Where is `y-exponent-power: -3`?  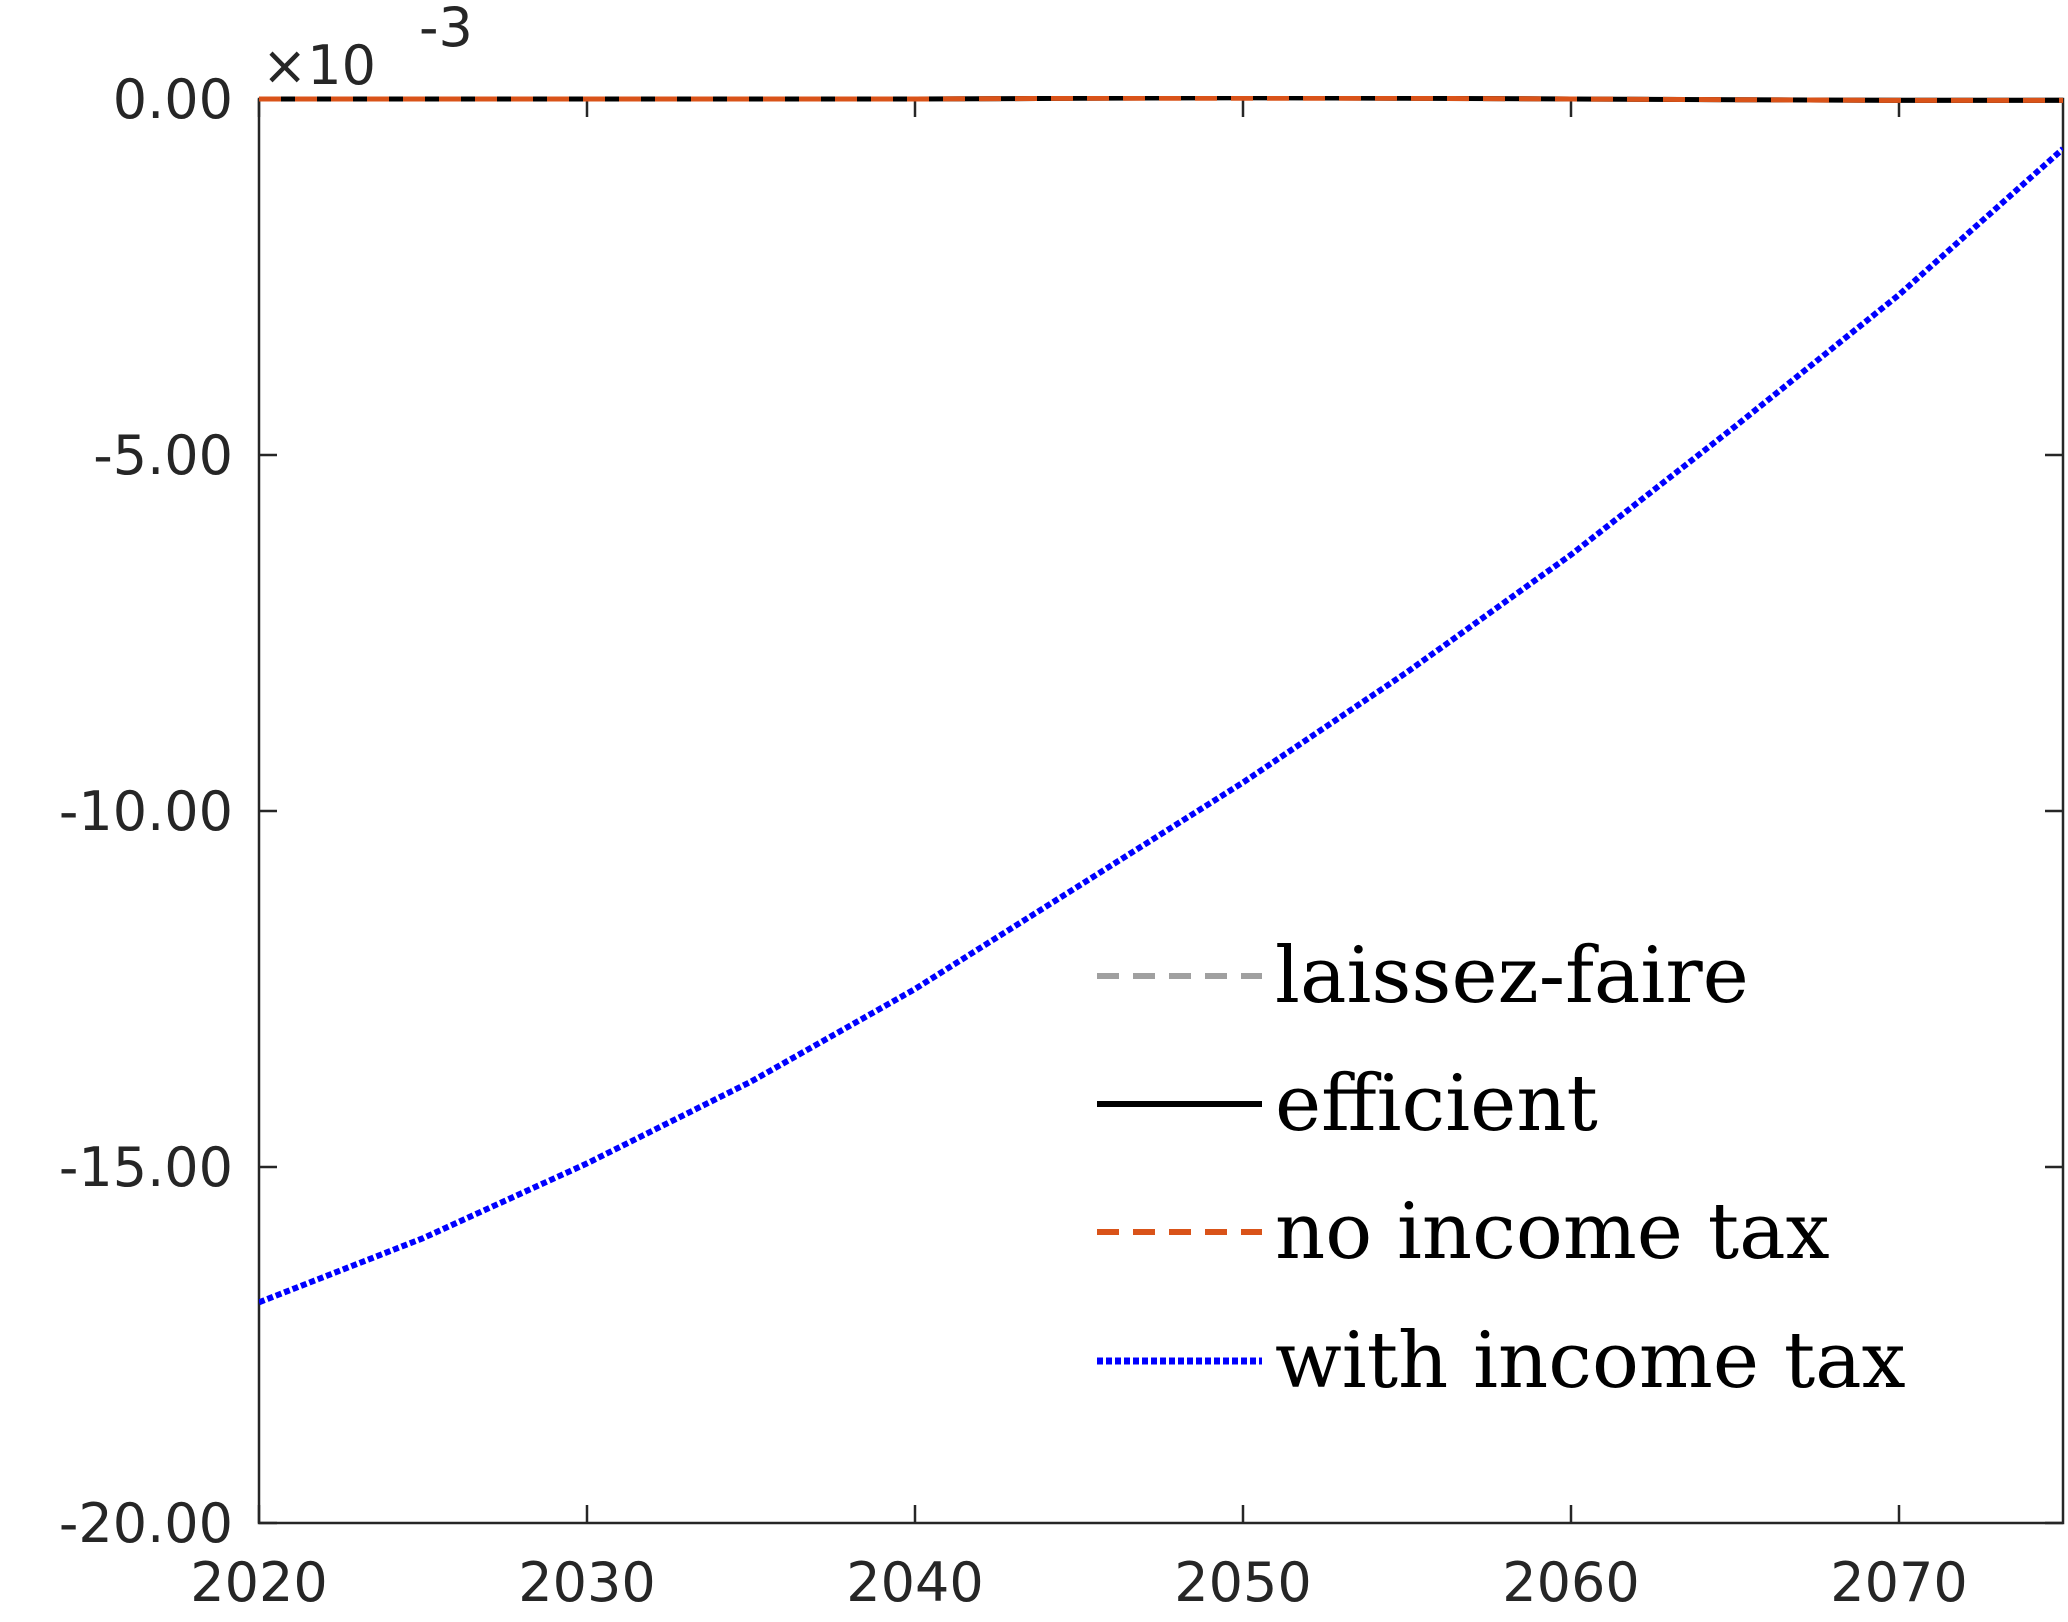
y-exponent-power: -3 is located at coordinates (446, 29).